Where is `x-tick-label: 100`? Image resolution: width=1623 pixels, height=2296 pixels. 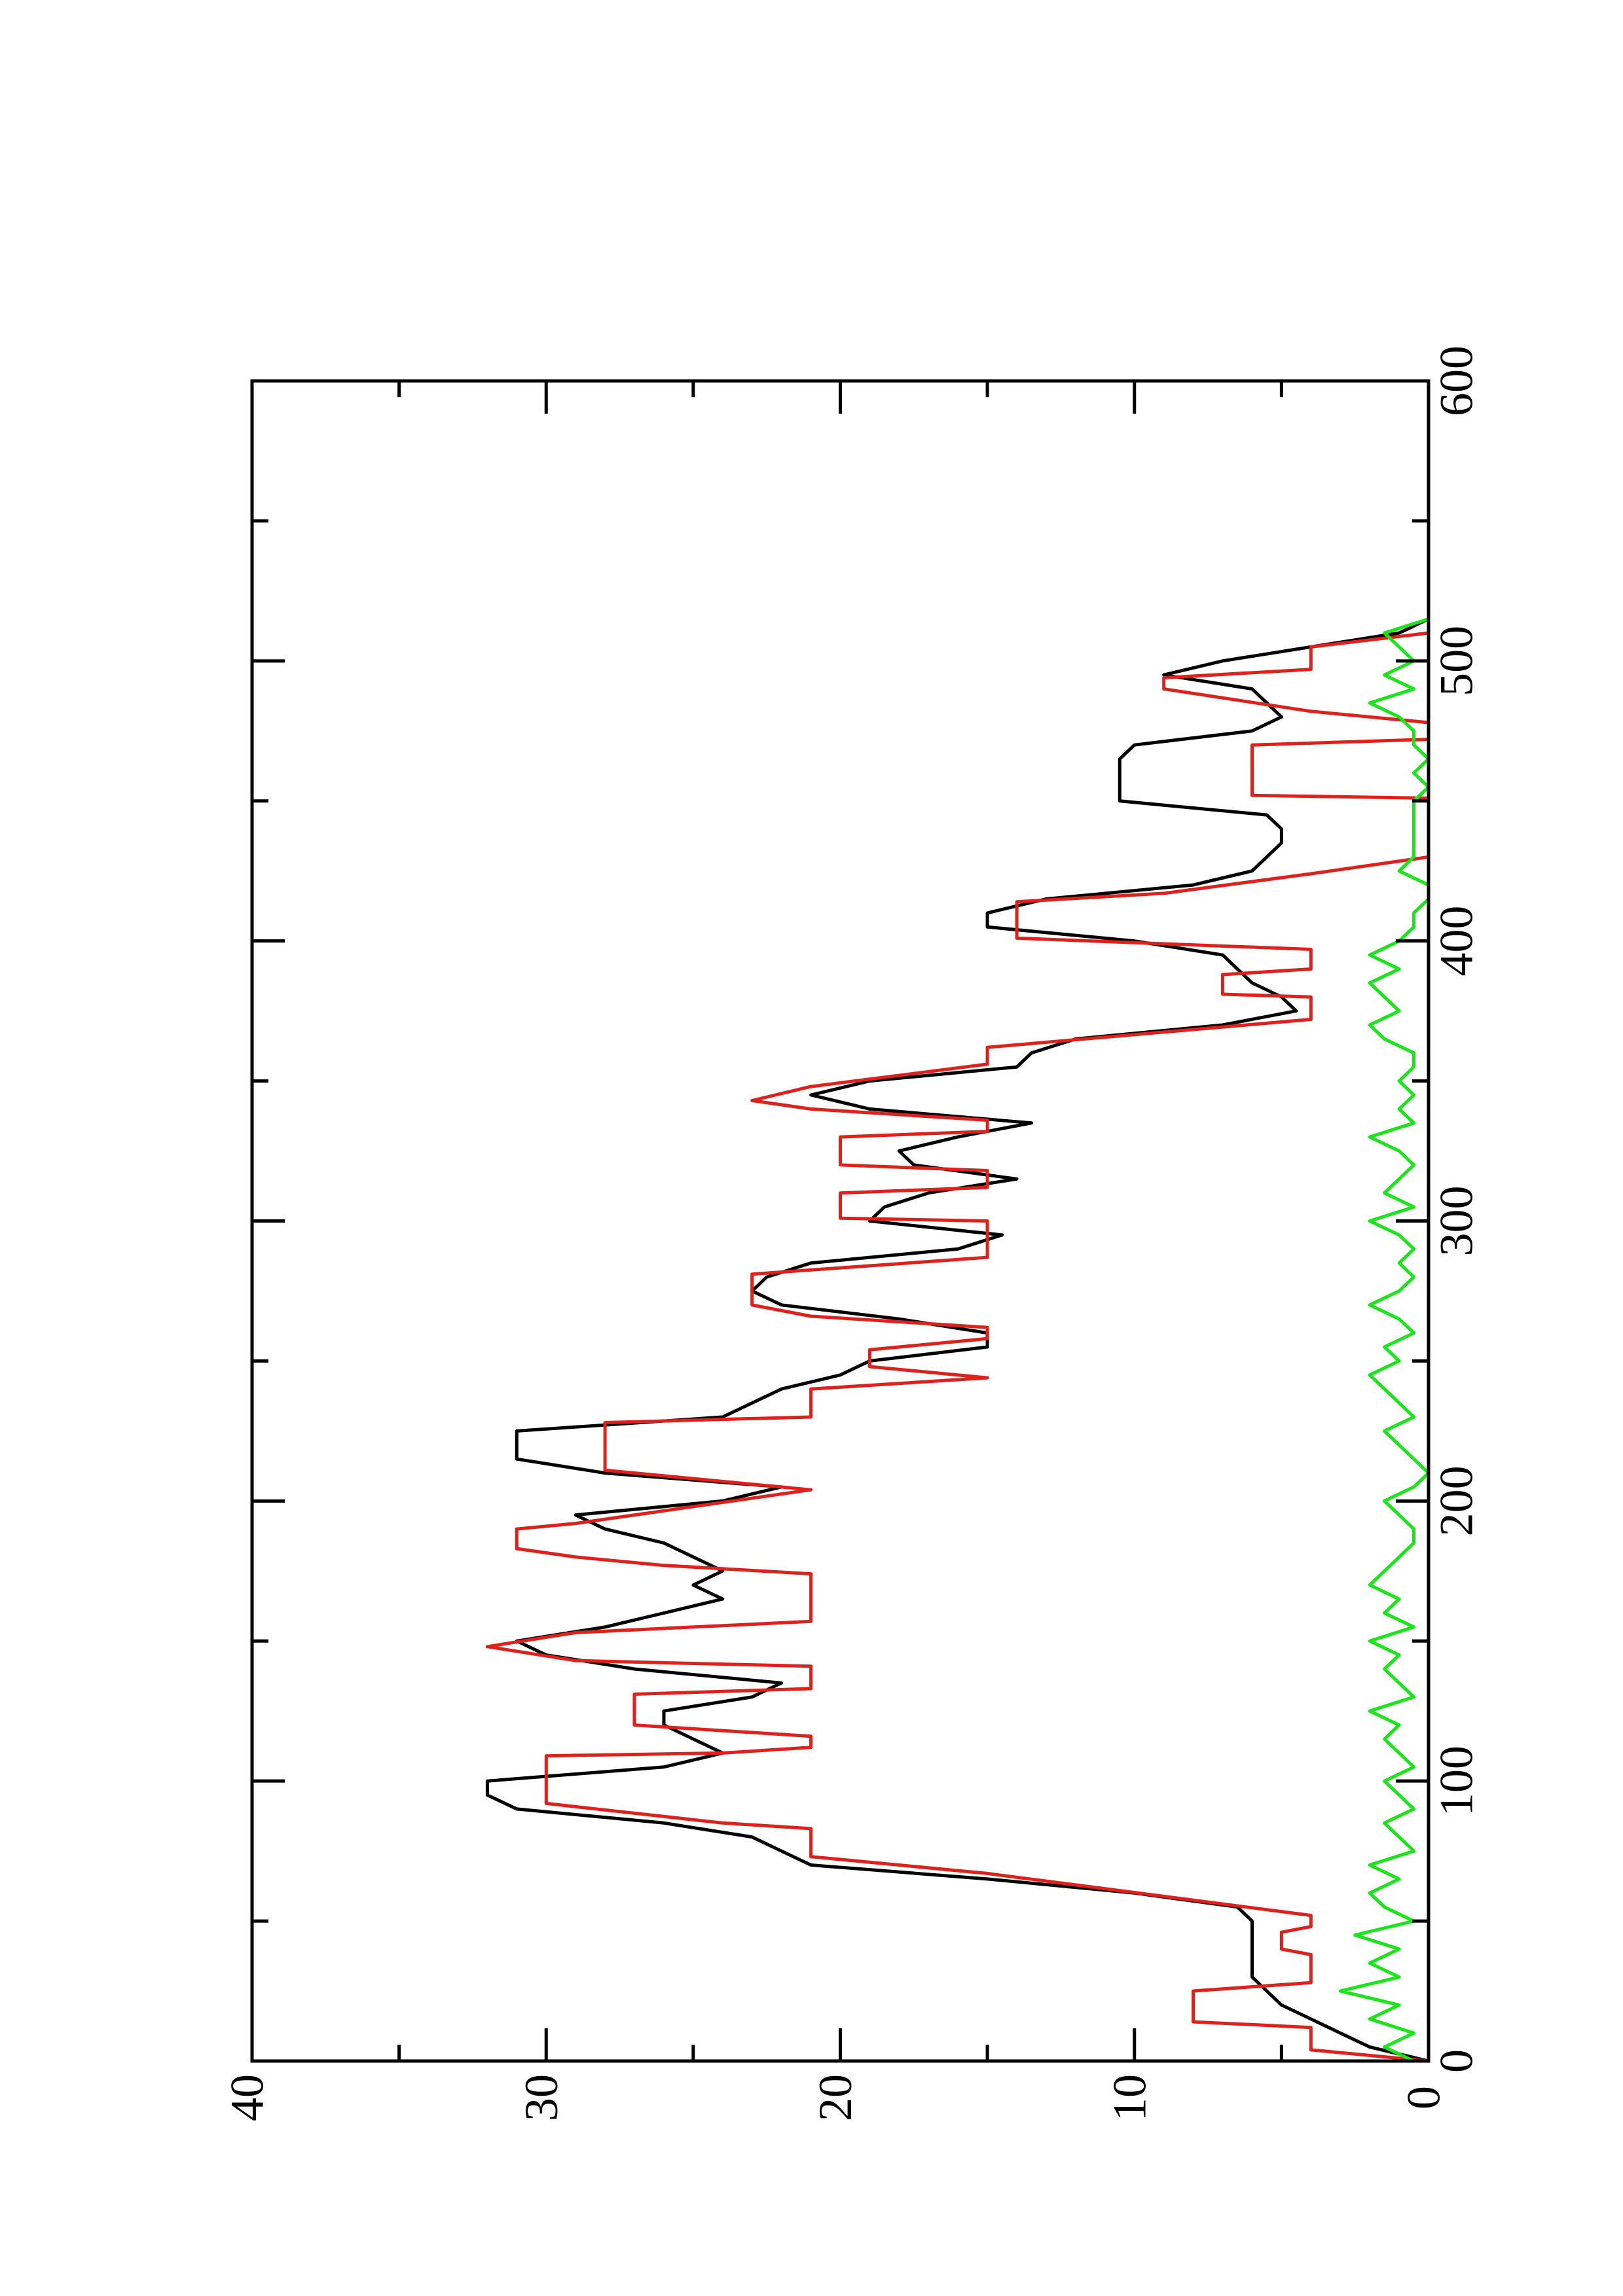
x-tick-label: 100 is located at coordinates (1457, 1781).